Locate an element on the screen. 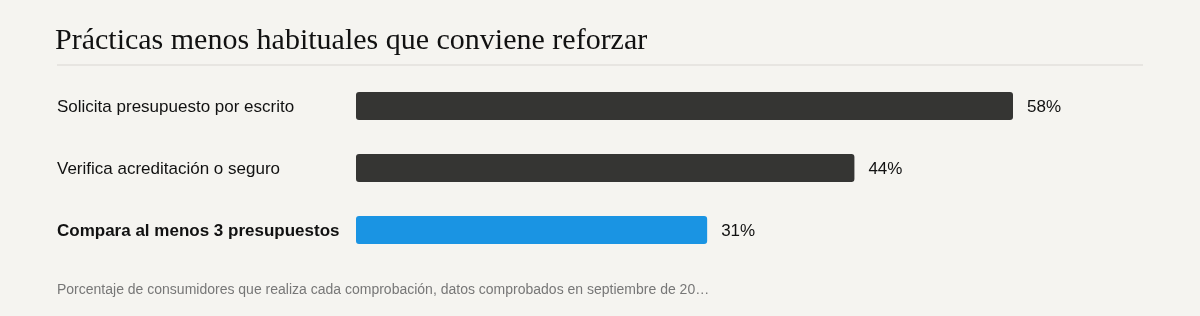  y-tick-label: Verifica acreditación o seguro is located at coordinates (169, 168).